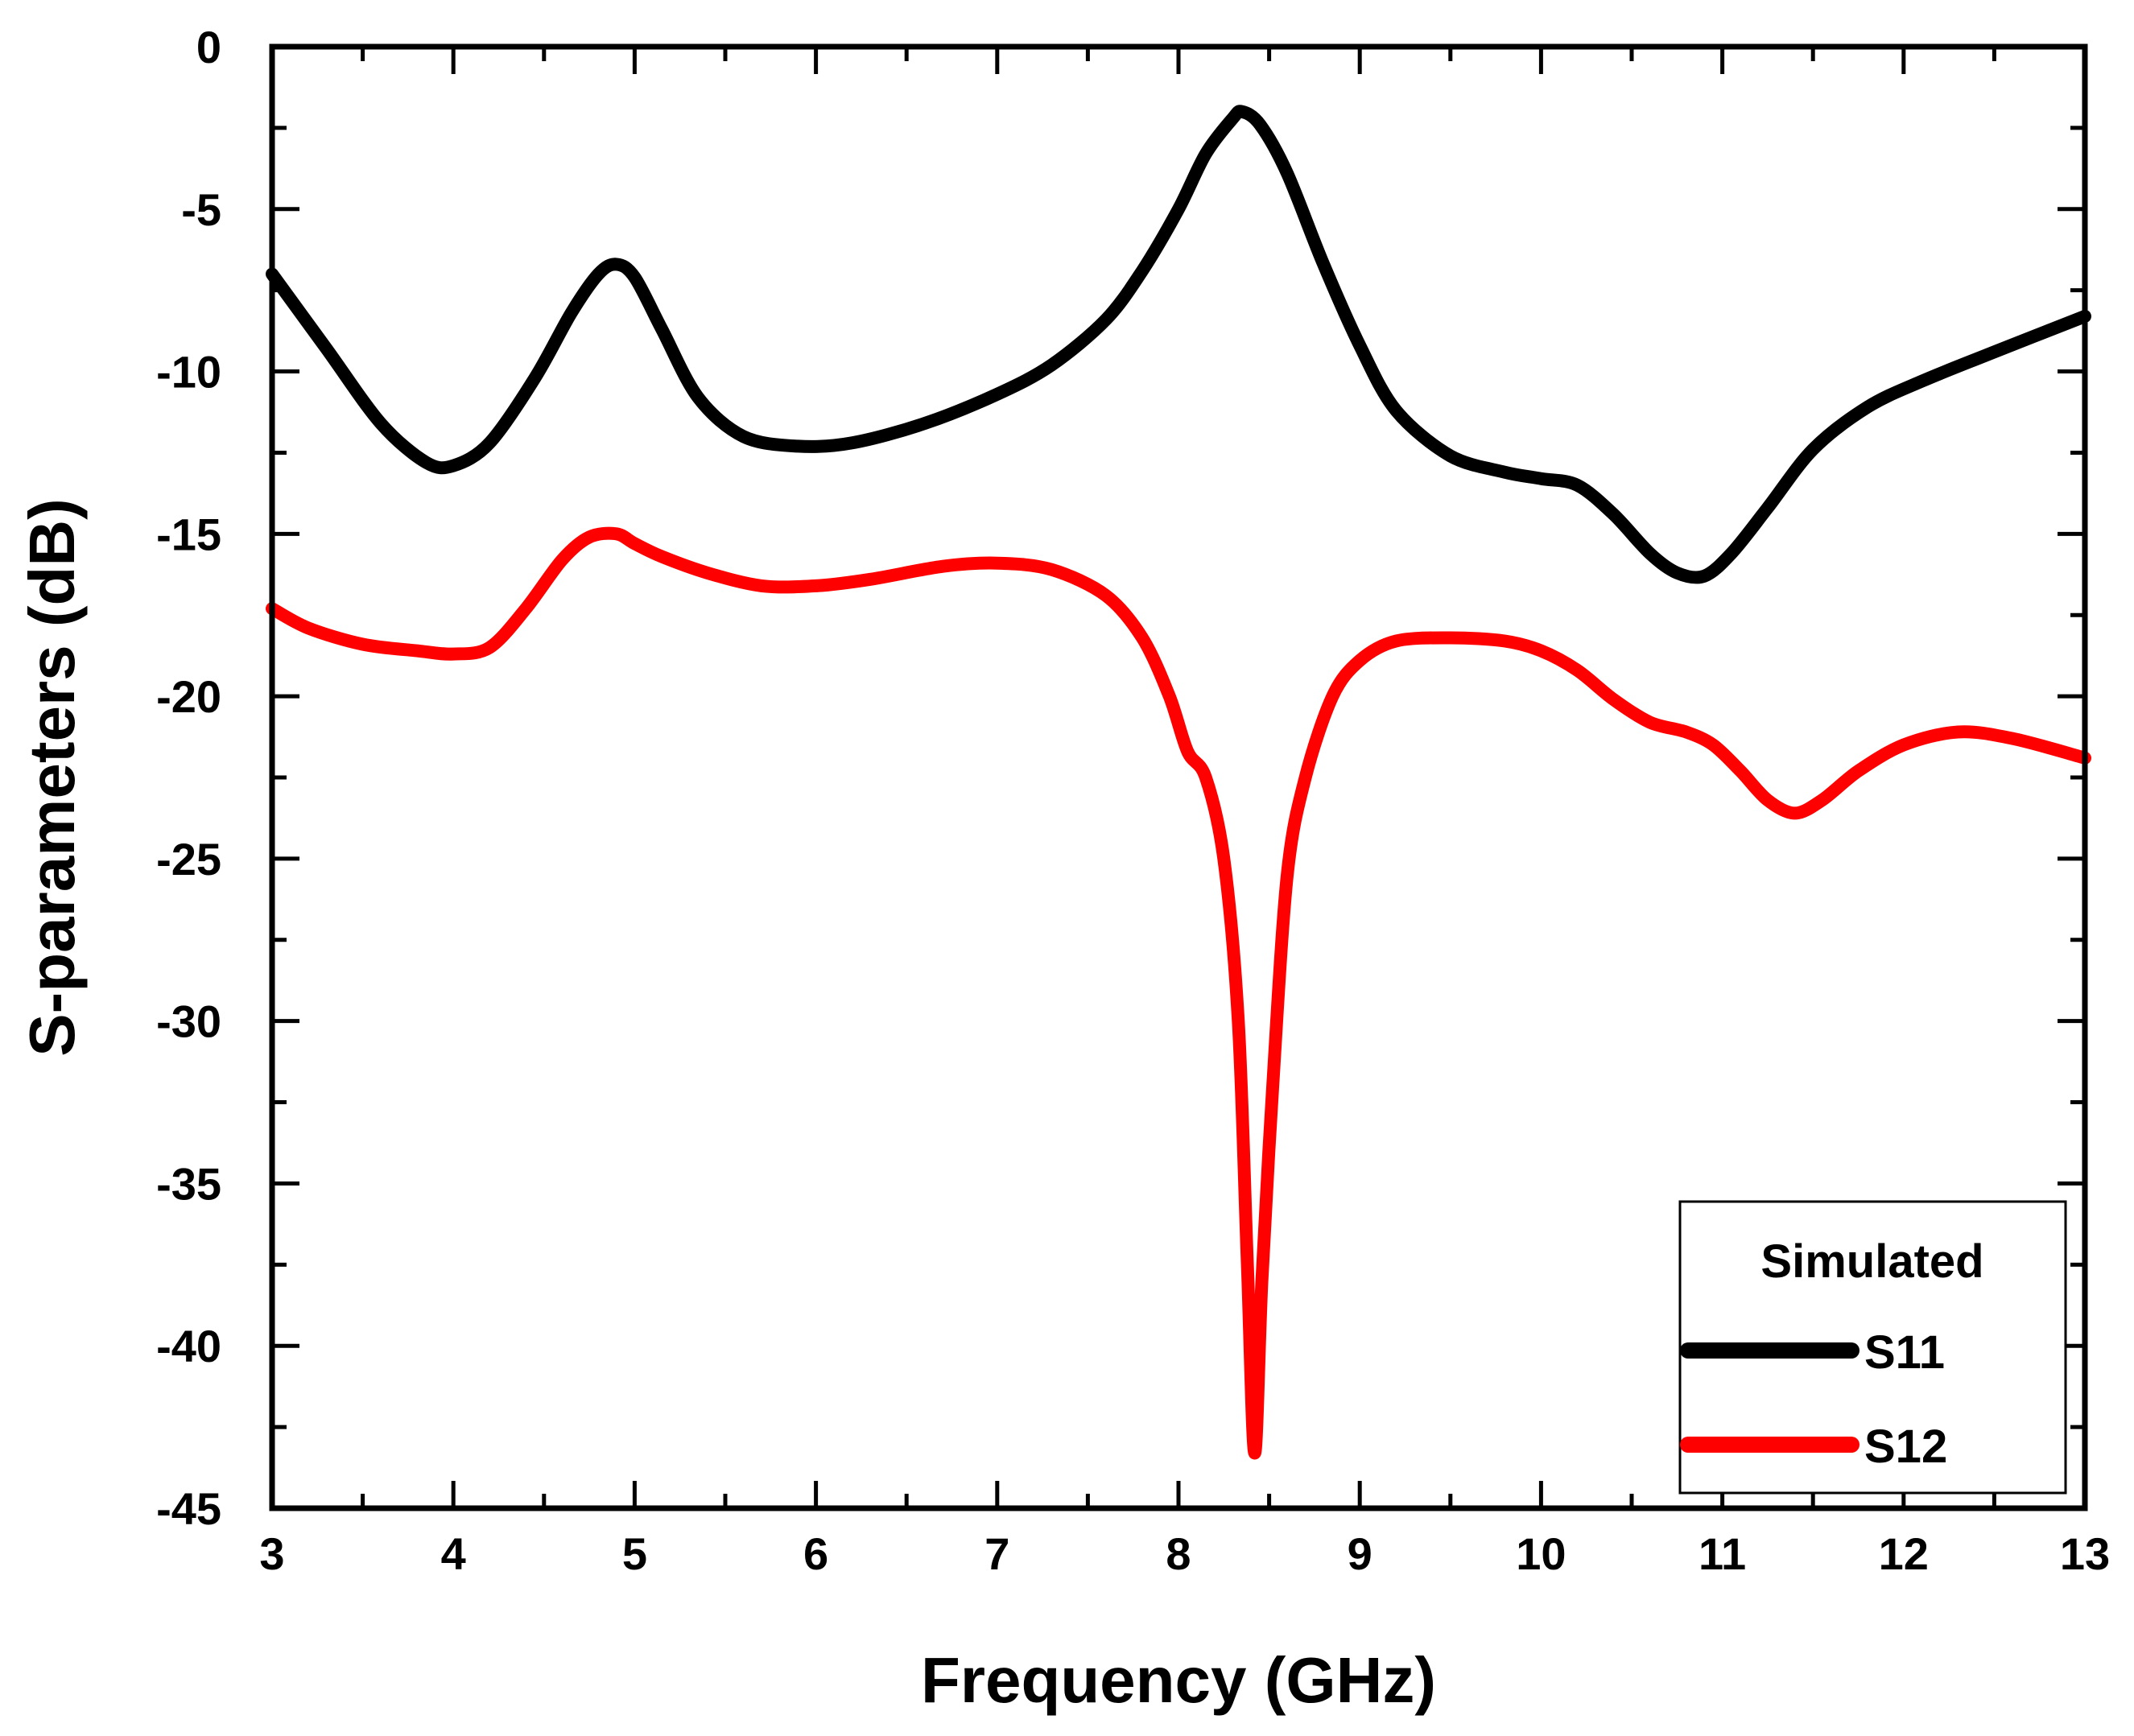  Describe the element at coordinates (1904, 1553) in the screenshot. I see `x-tick-label: 12` at that location.